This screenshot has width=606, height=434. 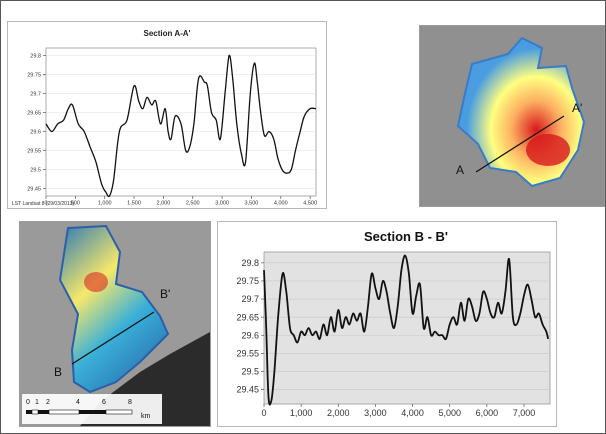 I want to click on scale-label-2: 2, so click(x=48, y=402).